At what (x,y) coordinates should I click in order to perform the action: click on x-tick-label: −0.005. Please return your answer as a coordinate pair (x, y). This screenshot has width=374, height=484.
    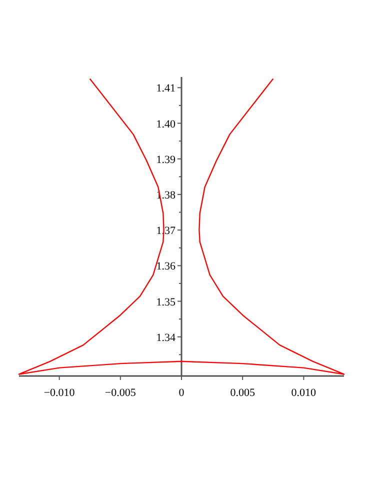
    Looking at the image, I should click on (120, 393).